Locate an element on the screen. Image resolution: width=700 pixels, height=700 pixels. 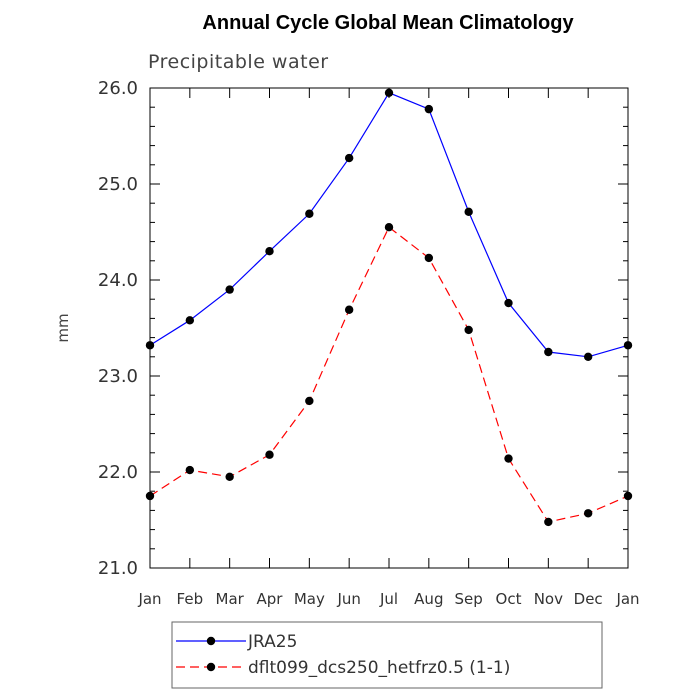
x-tick-labels: Jan Feb Mar Apr May Jun Jul Aug Sep Oct Nov Dec Jan is located at coordinates (388, 599).